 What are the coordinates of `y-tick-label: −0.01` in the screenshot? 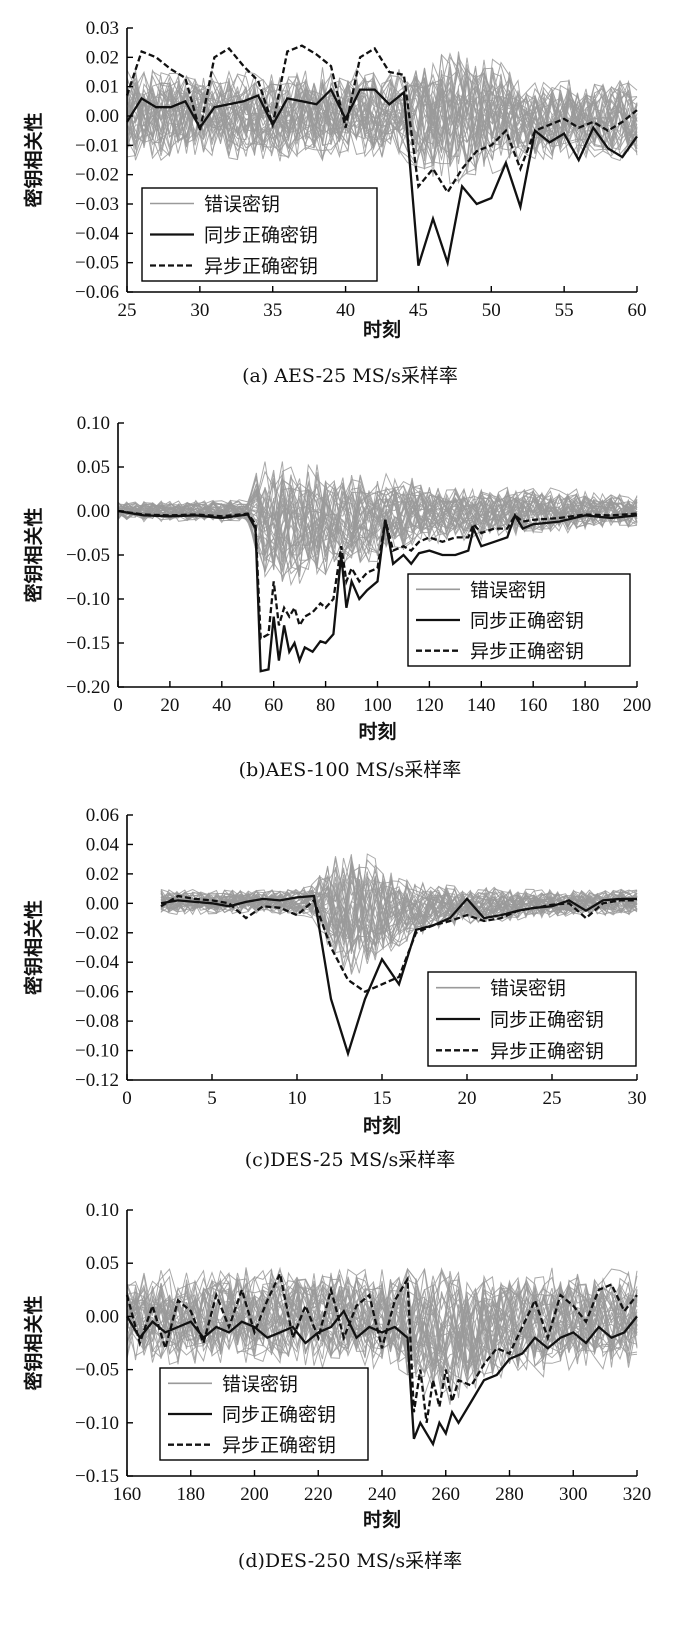 It's located at (97, 145).